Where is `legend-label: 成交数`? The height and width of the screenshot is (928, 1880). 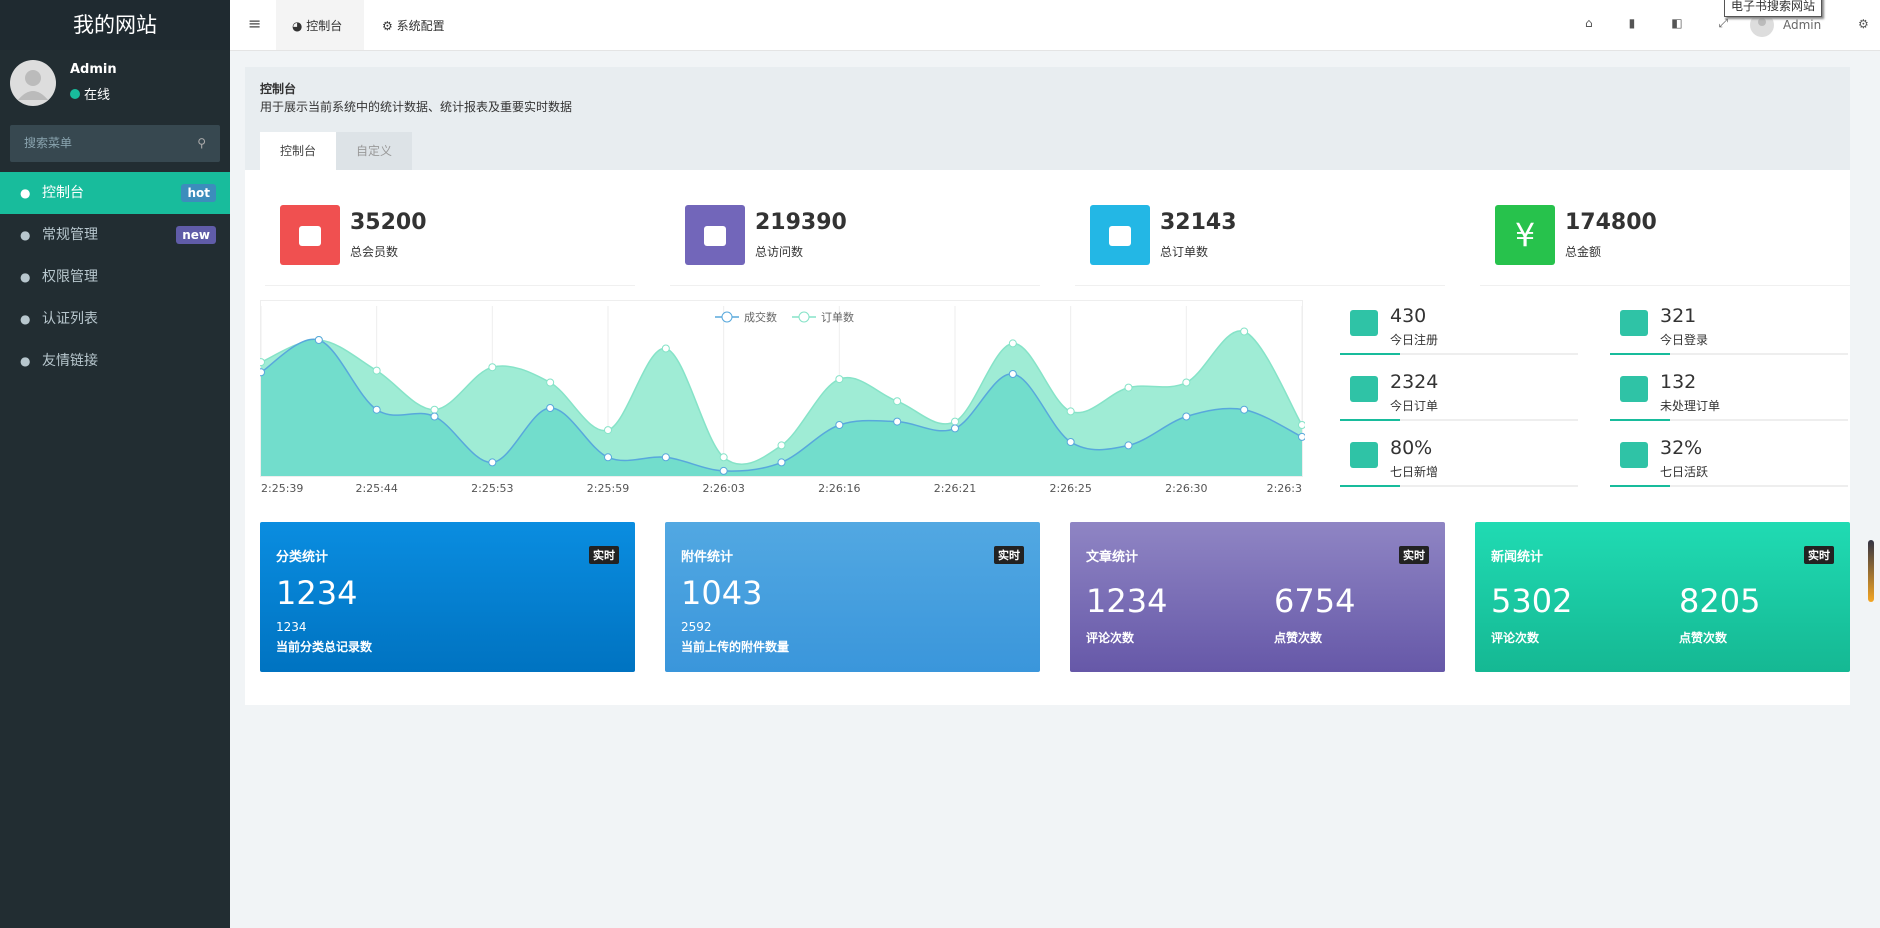
legend-label: 成交数 is located at coordinates (760, 317).